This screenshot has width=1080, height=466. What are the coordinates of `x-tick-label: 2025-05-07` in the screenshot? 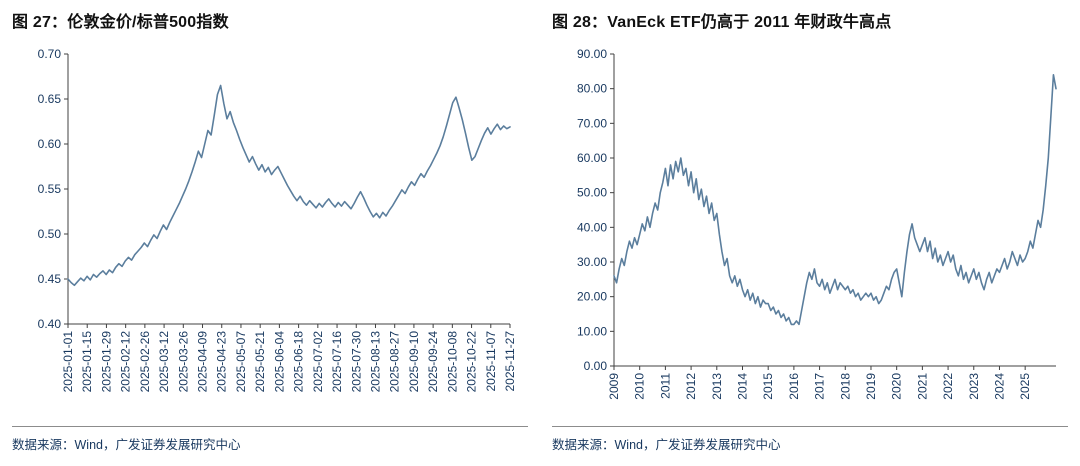 It's located at (241, 362).